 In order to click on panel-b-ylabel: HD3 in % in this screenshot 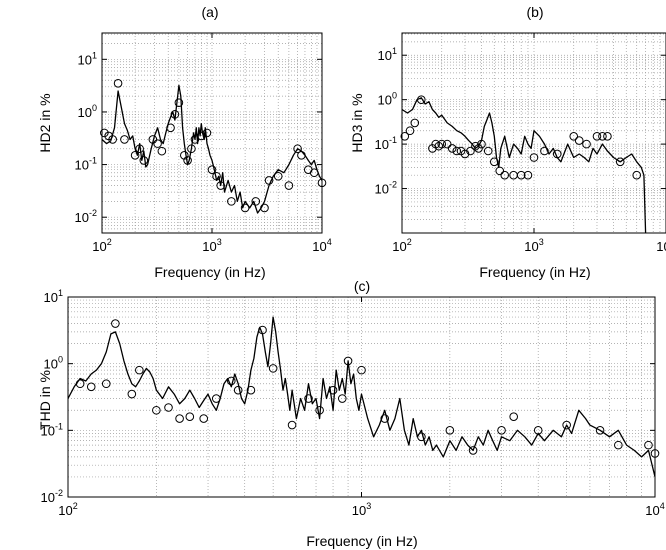, I will do `click(357, 122)`.